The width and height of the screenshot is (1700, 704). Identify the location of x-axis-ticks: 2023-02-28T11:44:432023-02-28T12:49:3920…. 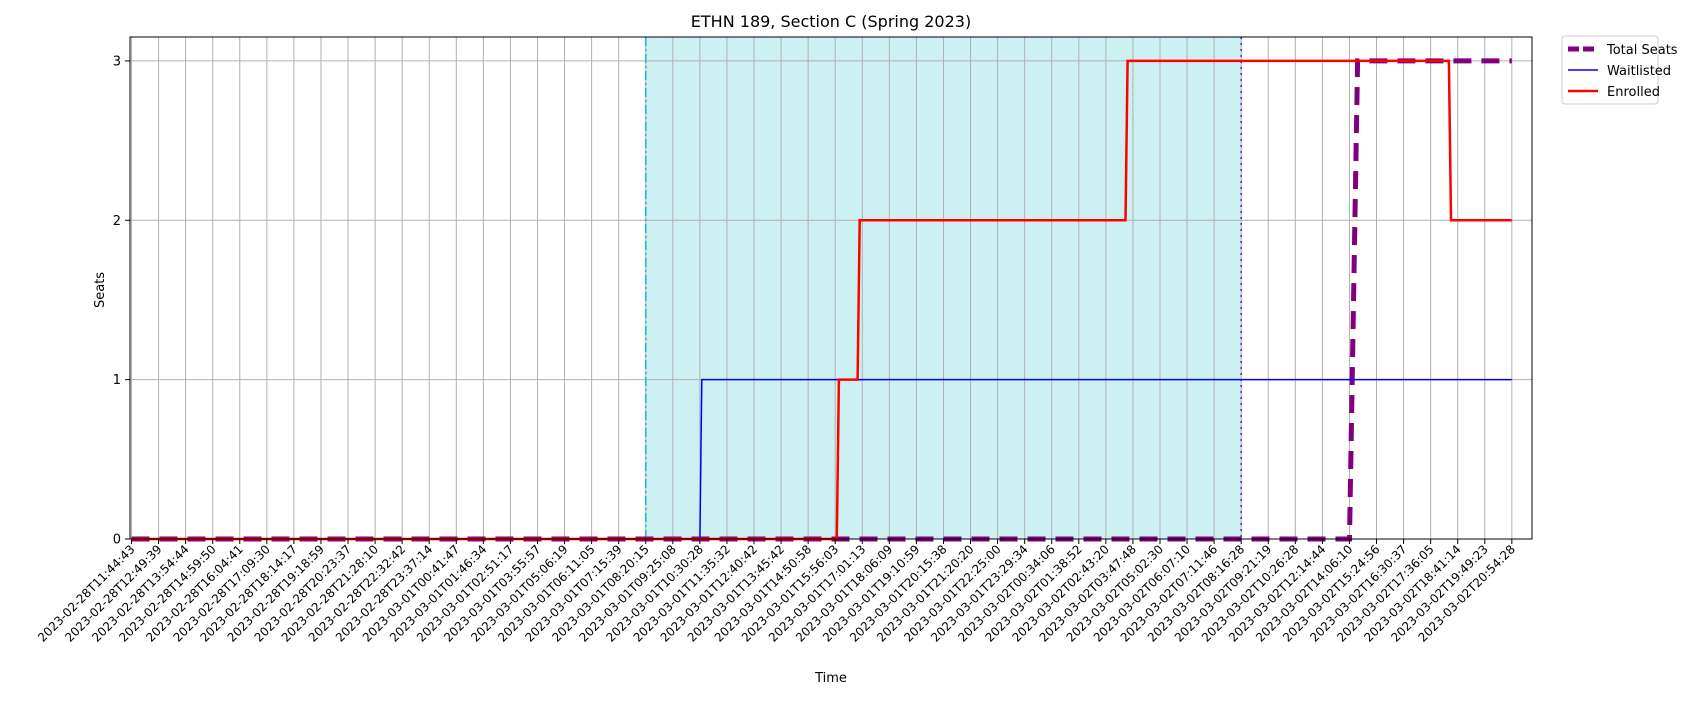
(776, 592).